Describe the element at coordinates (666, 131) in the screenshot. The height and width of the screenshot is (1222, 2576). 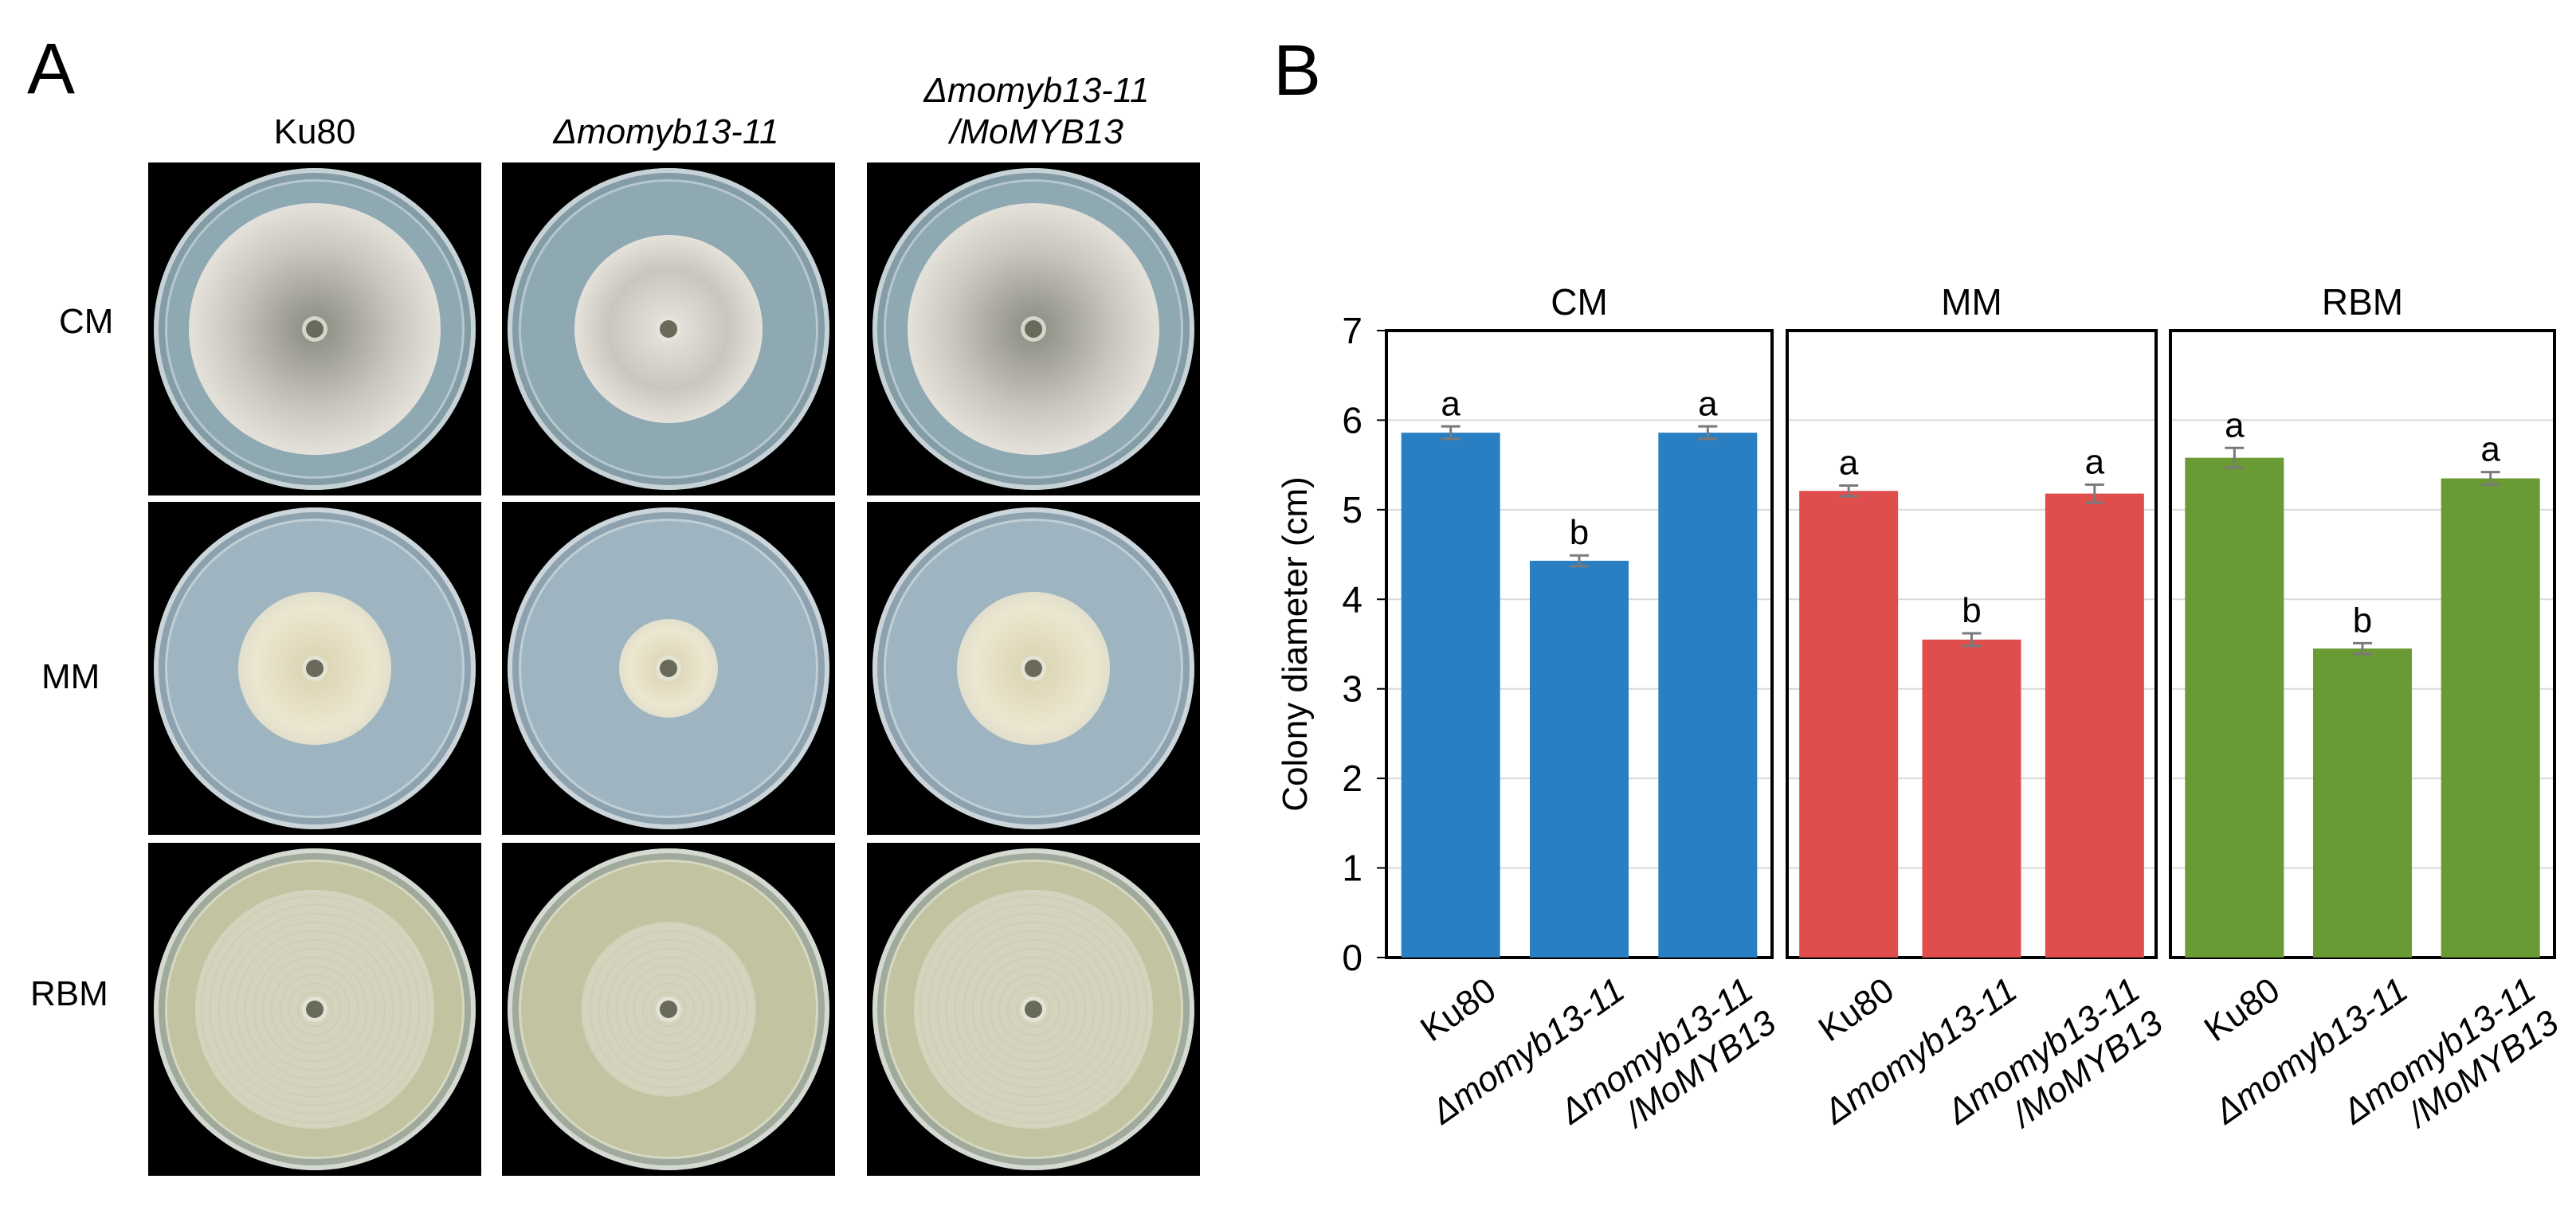
I see `column-header-mutant: Δmomyb13-11` at that location.